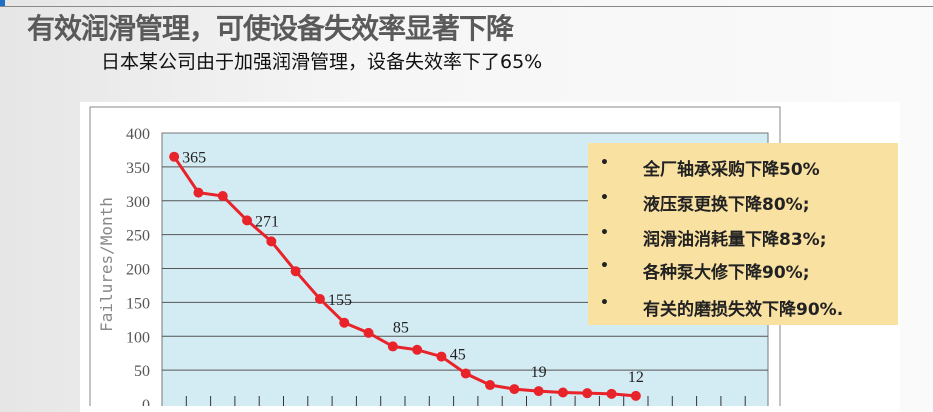  I want to click on y-tick-label: 0, so click(146, 401).